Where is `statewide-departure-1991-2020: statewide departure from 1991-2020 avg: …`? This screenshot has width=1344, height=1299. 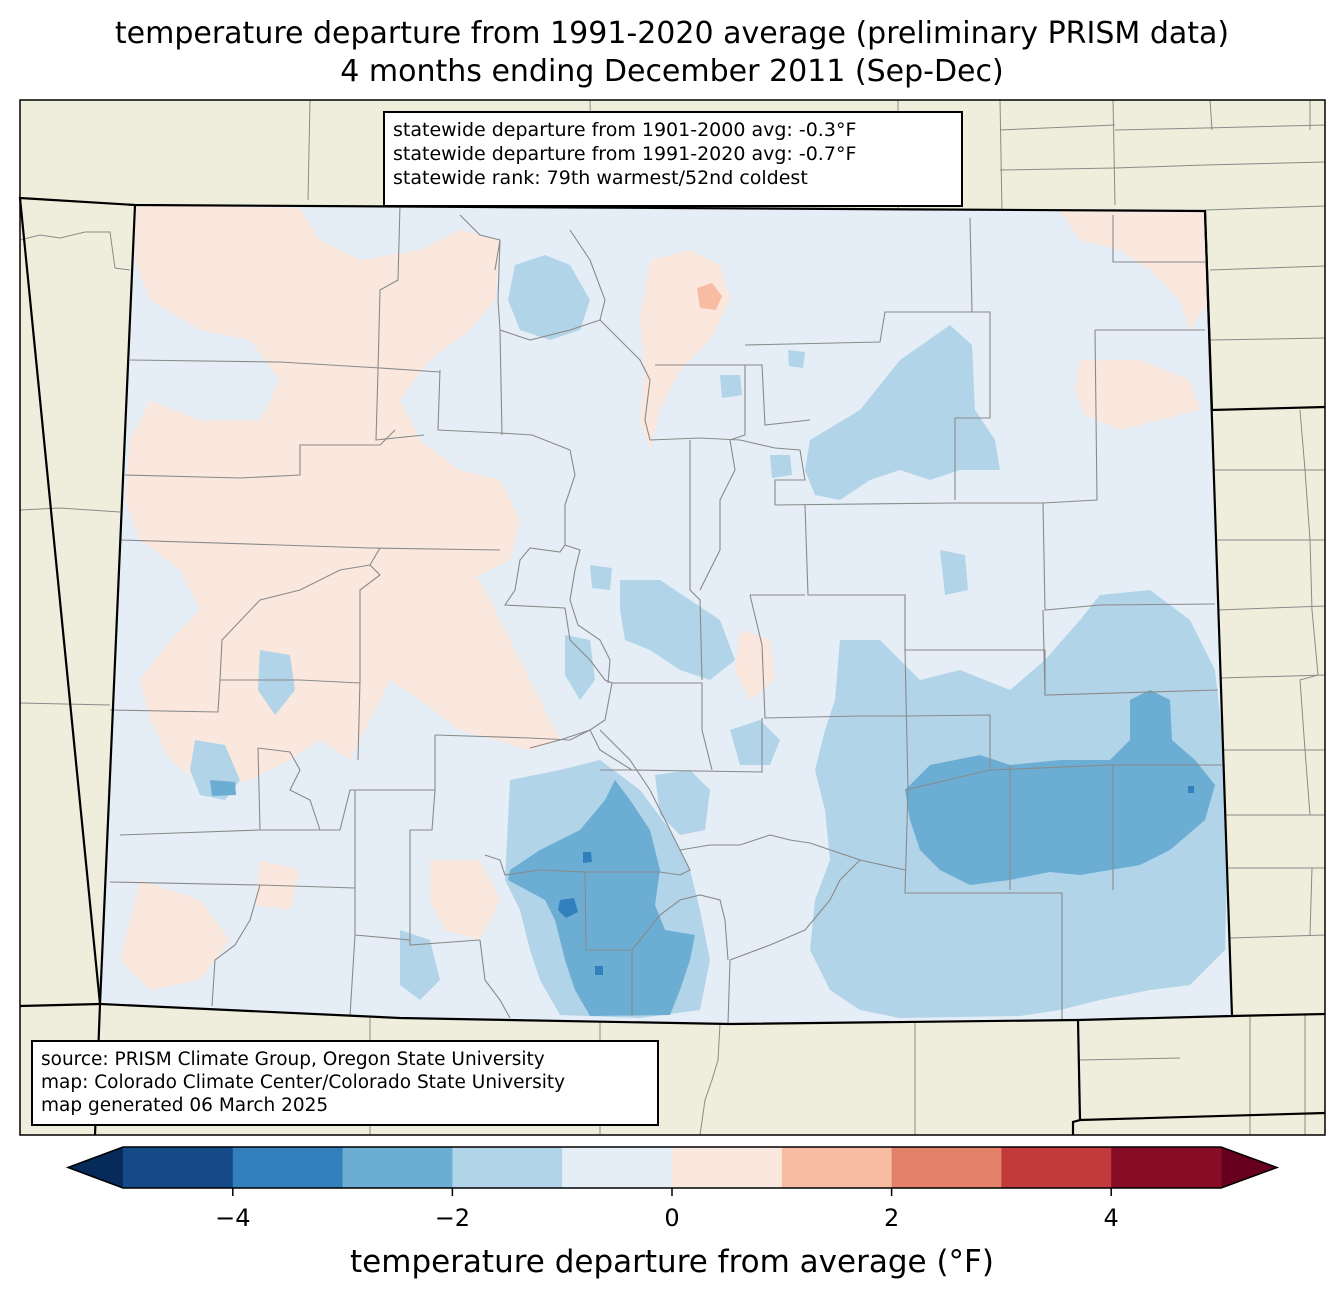
statewide-departure-1991-2020: statewide departure from 1991-2020 avg: … is located at coordinates (625, 154).